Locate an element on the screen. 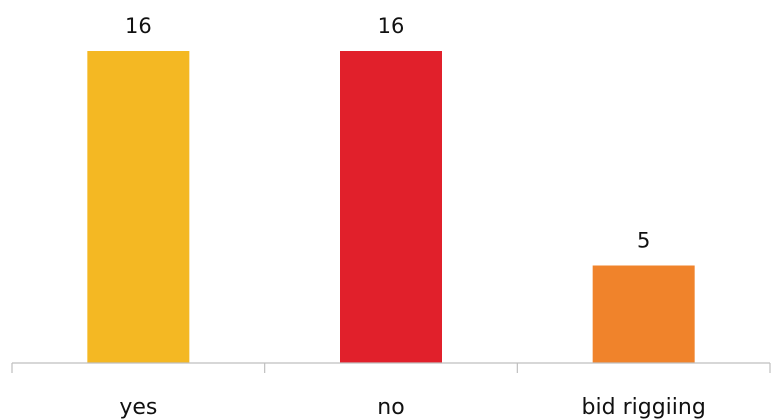 This screenshot has width=773, height=420. x-axis-tick-labels-group: yes no bid riggiing is located at coordinates (412, 407).